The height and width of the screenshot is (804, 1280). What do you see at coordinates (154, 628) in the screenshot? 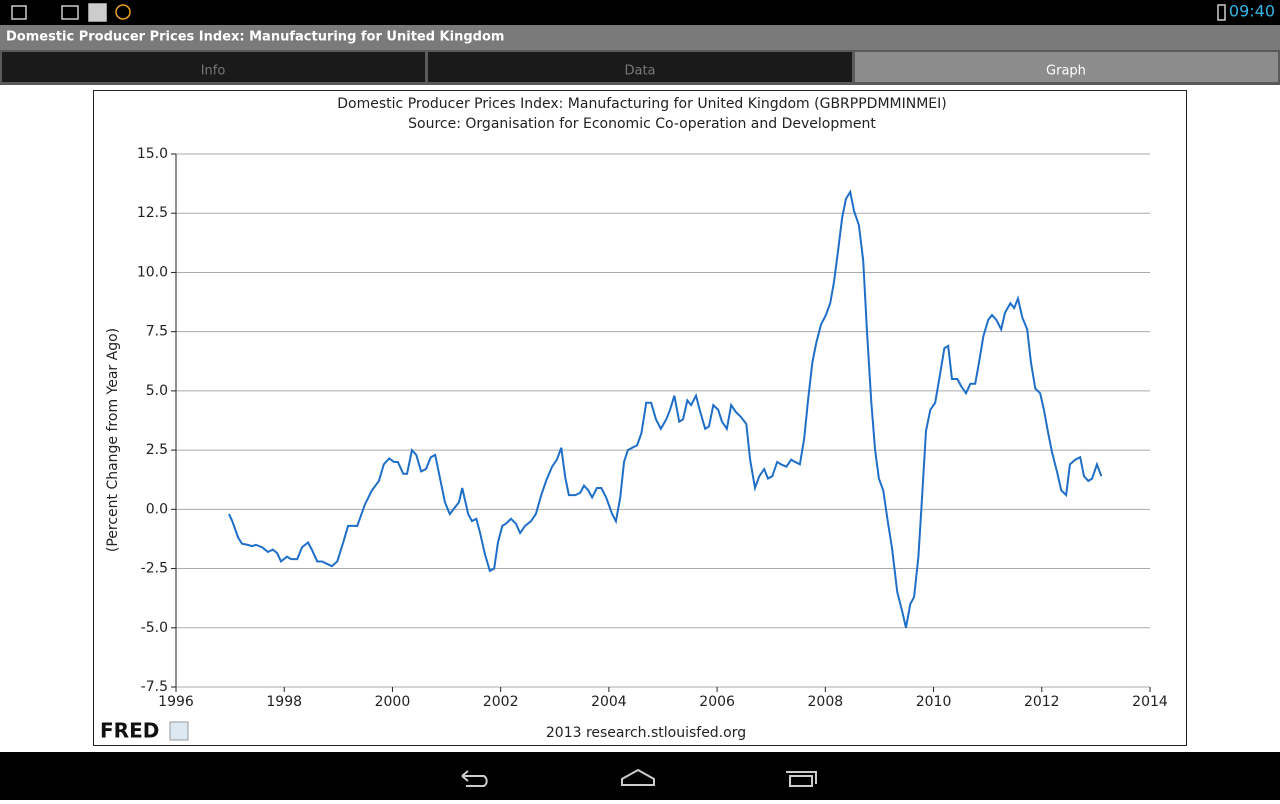
I see `y-tick-label: -5.0` at bounding box center [154, 628].